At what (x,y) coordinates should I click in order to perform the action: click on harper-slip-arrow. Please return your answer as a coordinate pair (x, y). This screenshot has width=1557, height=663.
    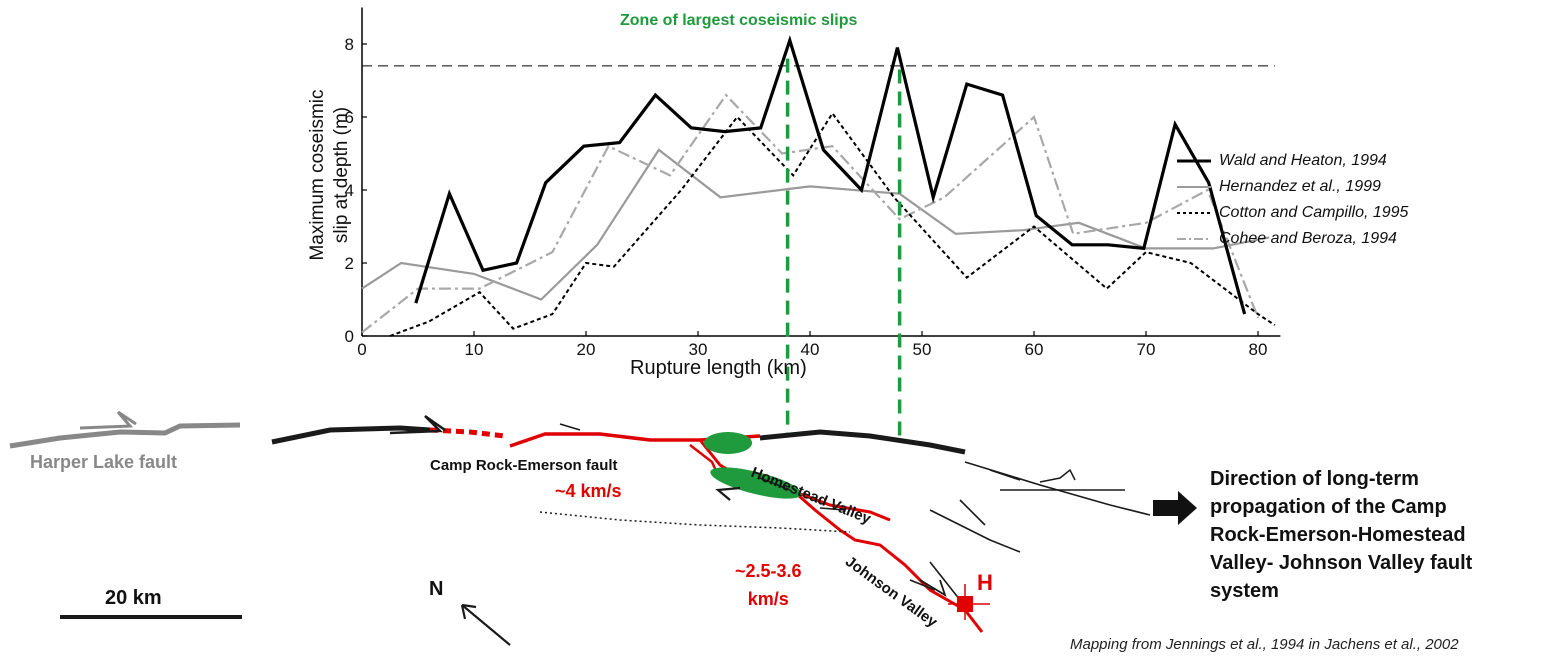
    Looking at the image, I should click on (108, 420).